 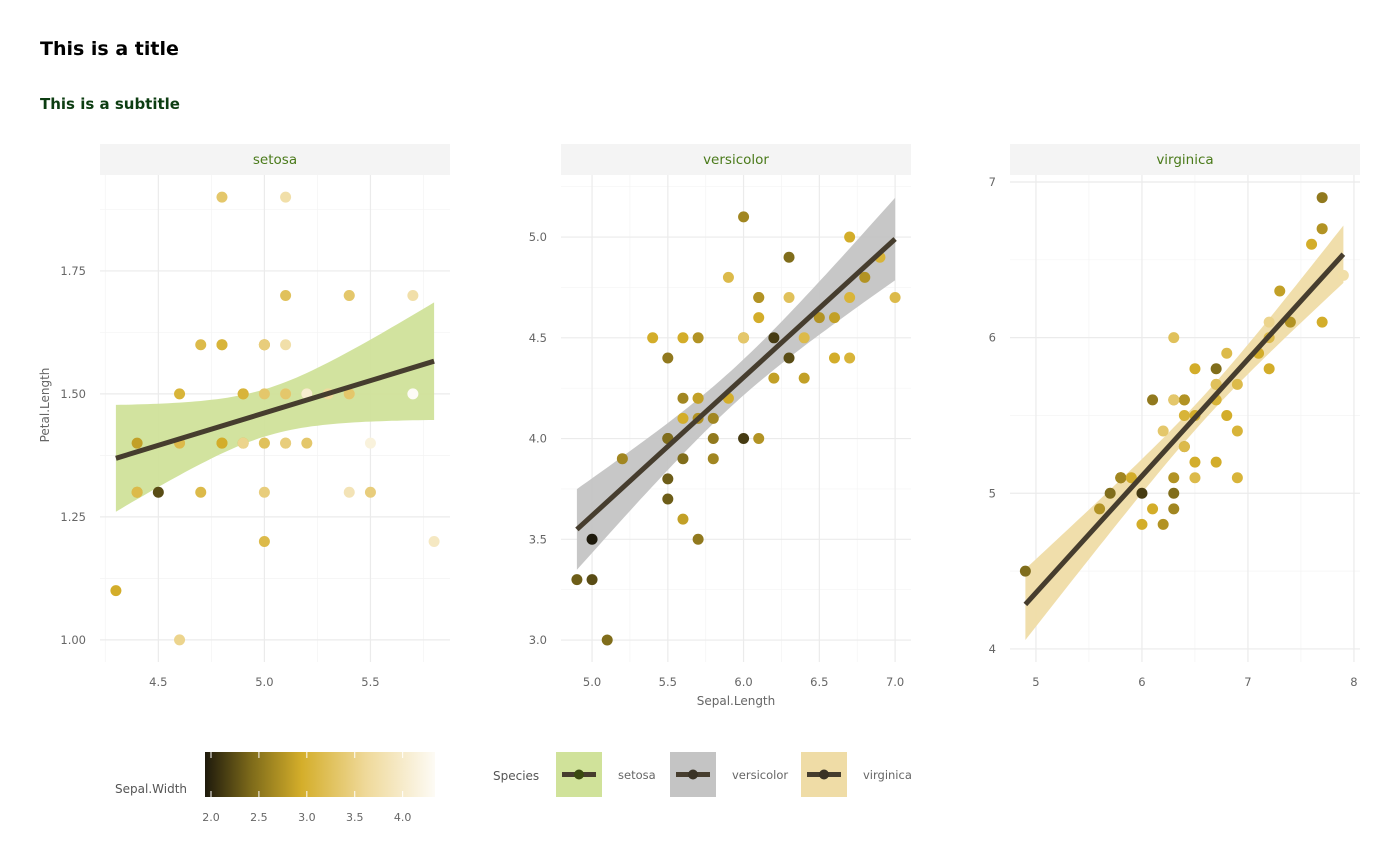 I want to click on chart-subtitle: This is a subtitle, so click(x=110, y=104).